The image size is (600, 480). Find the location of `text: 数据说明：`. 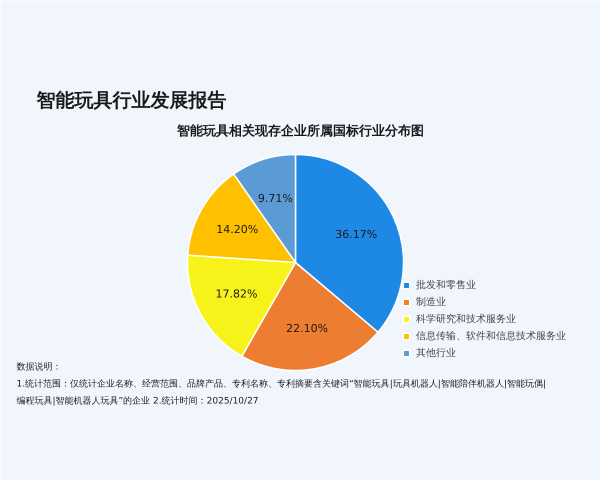

text: 数据说明： is located at coordinates (39, 367).